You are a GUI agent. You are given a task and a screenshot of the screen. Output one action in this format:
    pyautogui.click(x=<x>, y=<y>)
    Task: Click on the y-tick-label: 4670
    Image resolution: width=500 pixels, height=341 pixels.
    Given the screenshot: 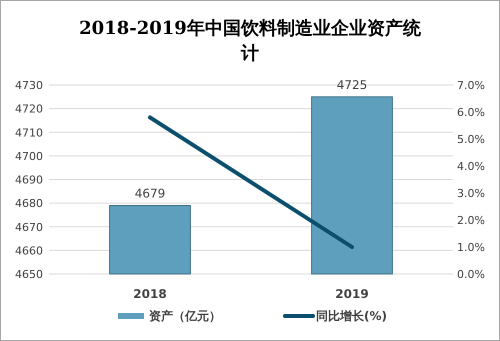 What is the action you would take?
    pyautogui.click(x=29, y=227)
    